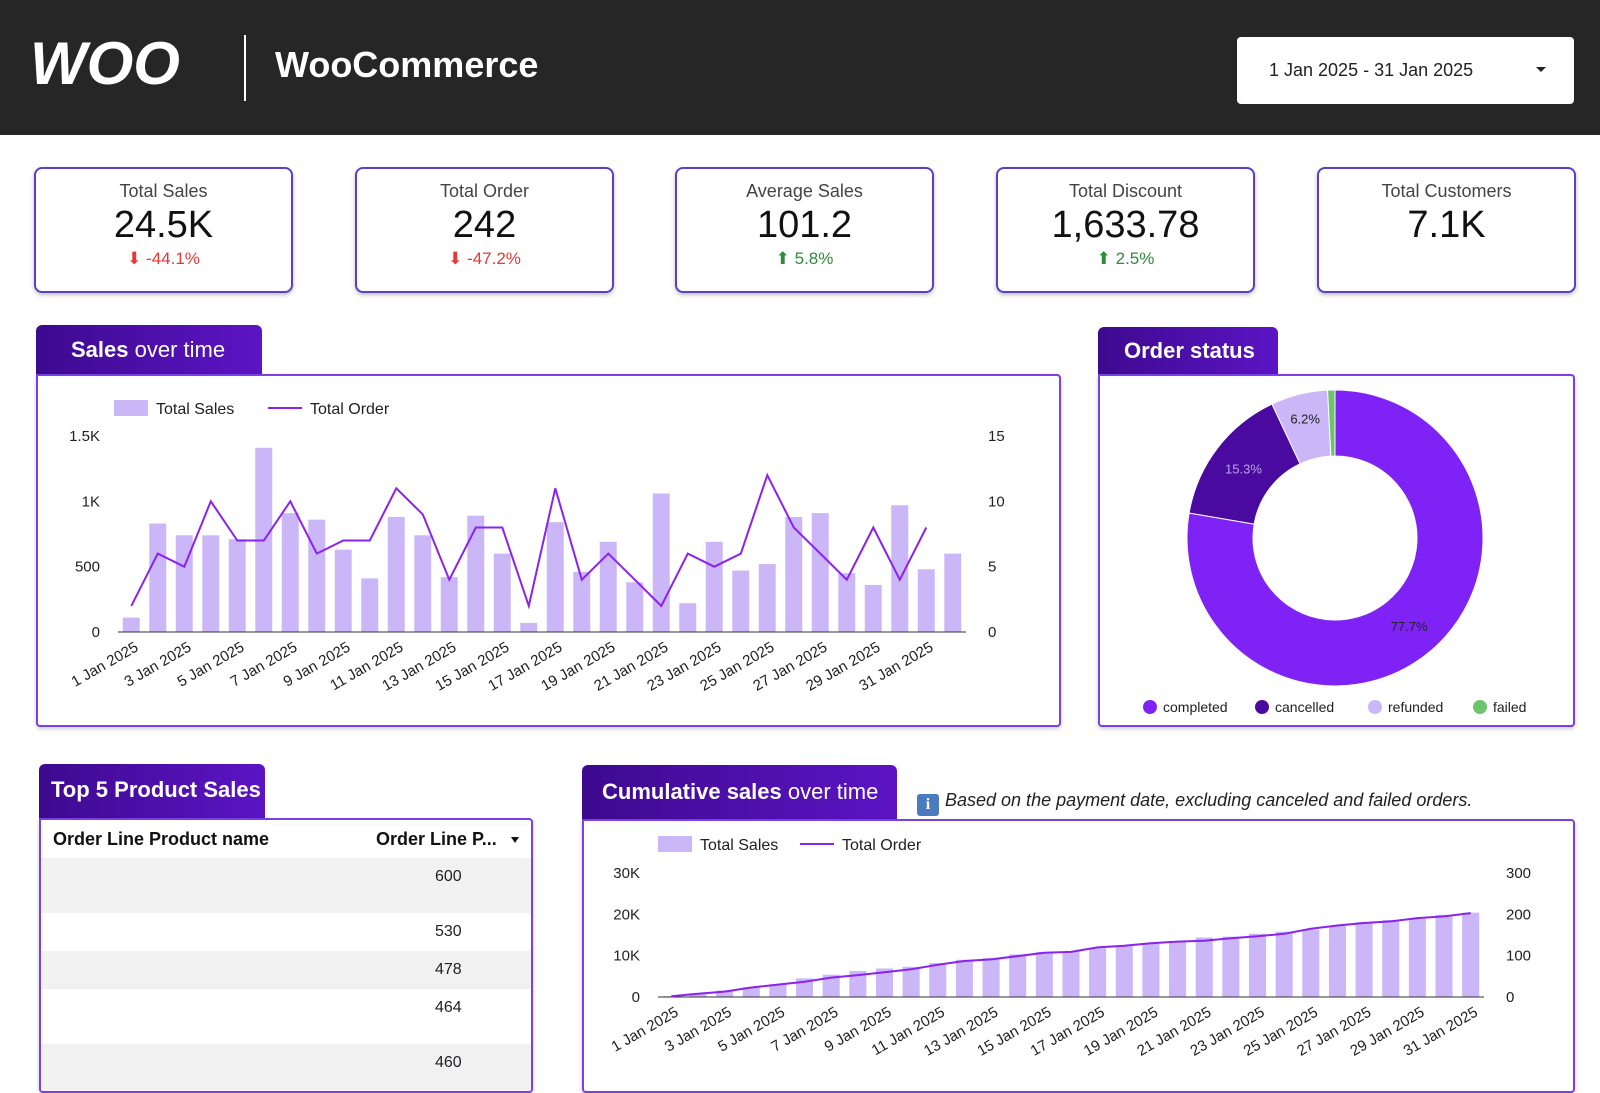 The image size is (1600, 1093). I want to click on kpi-total-discount: Total Discount 1,633.78 ⬆ 2.5%, so click(1125, 230).